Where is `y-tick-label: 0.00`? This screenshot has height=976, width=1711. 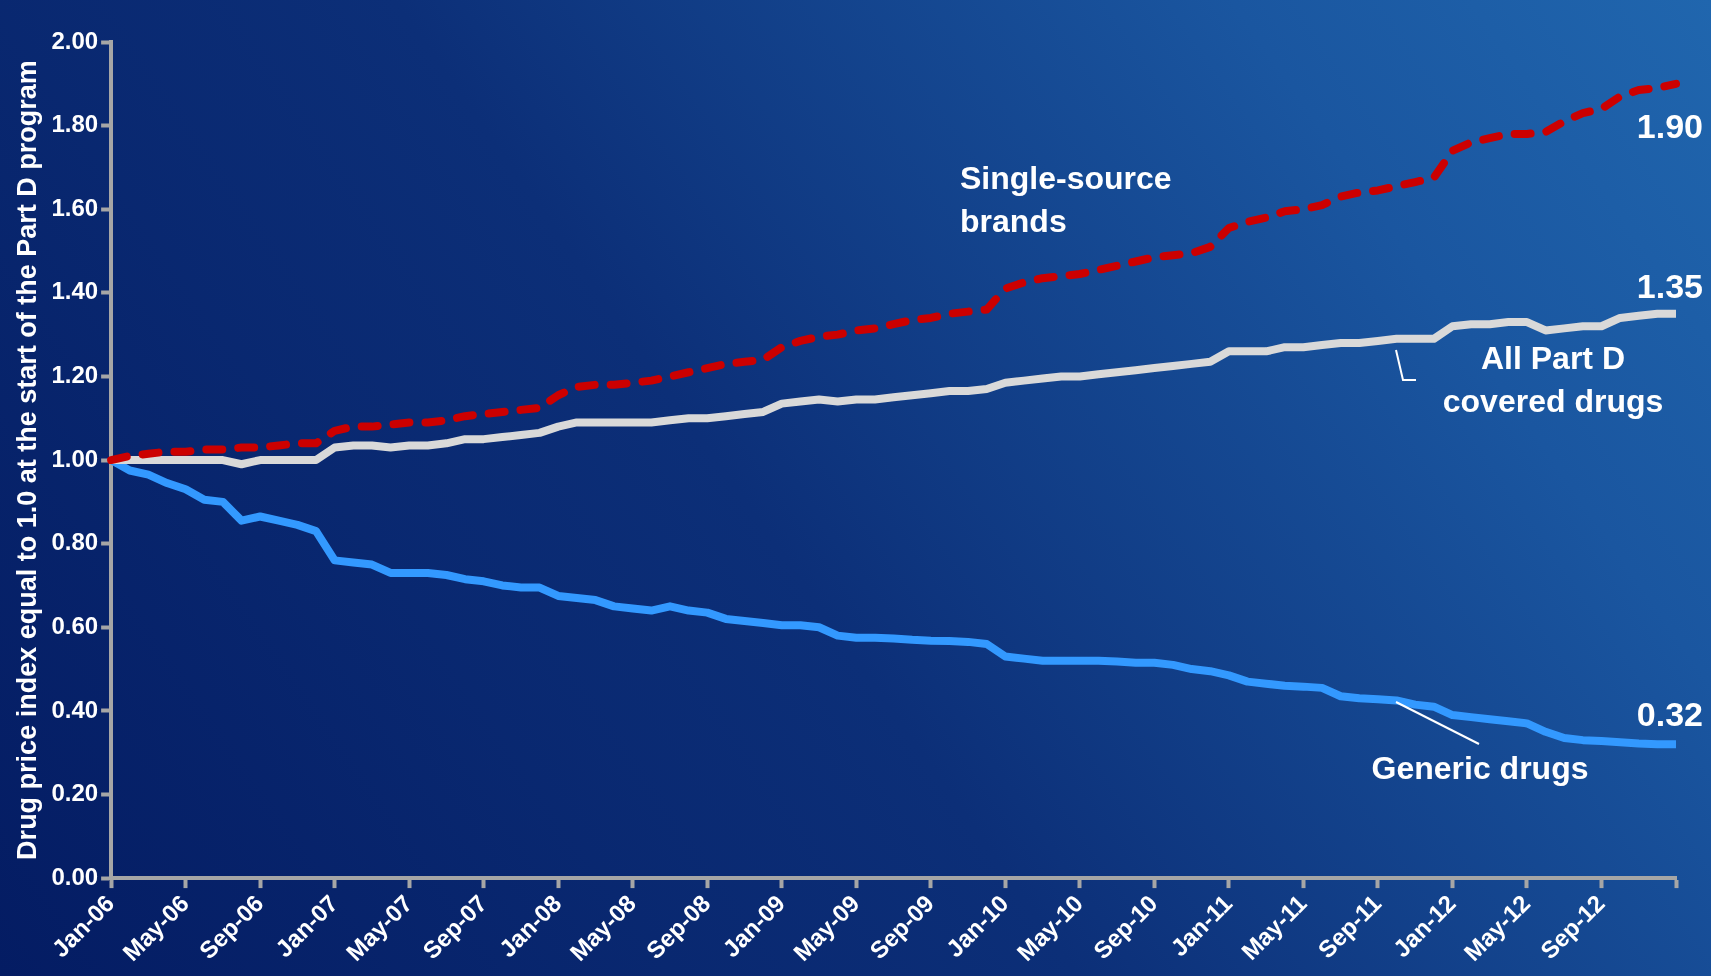 y-tick-label: 0.00 is located at coordinates (75, 876).